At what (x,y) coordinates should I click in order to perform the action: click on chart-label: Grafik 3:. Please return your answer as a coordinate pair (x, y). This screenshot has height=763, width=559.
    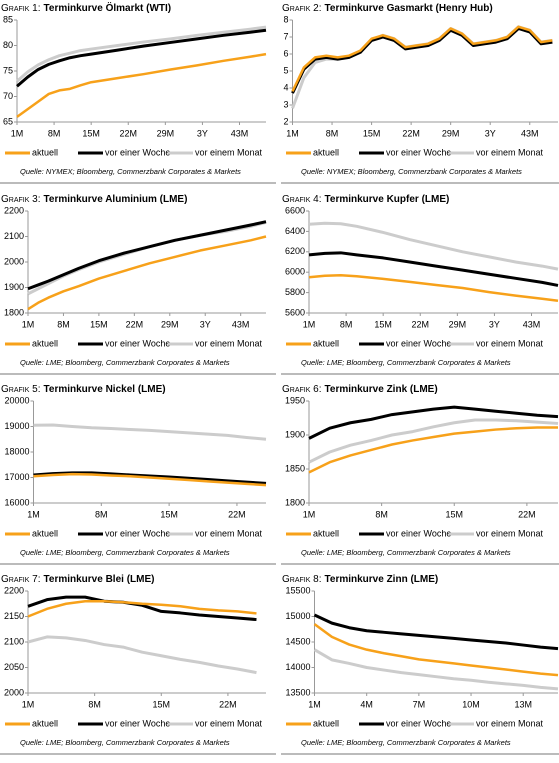
    Looking at the image, I should click on (21, 199).